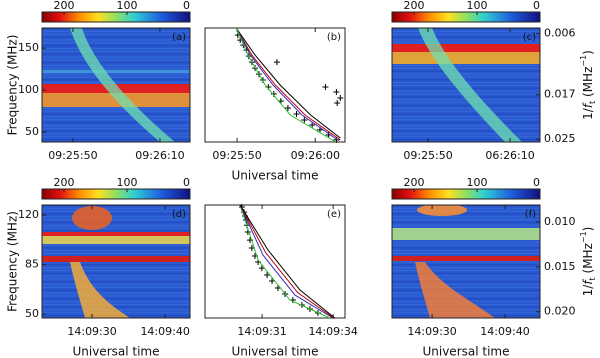  Describe the element at coordinates (588, 105) in the screenshot. I see `y2-axis-label-part: f` at that location.